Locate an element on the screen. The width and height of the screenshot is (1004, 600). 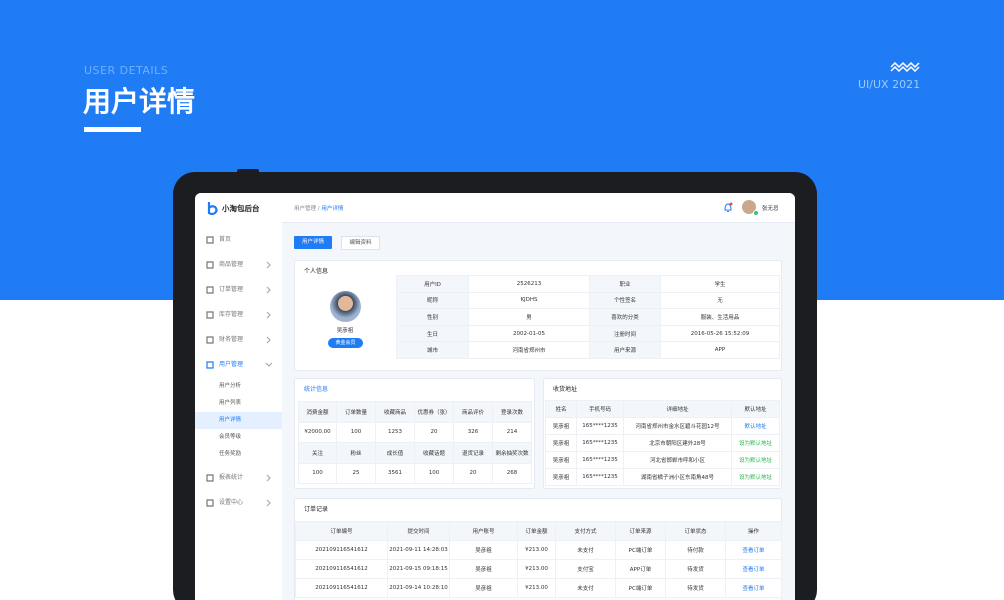
user-avatar is located at coordinates (749, 207).